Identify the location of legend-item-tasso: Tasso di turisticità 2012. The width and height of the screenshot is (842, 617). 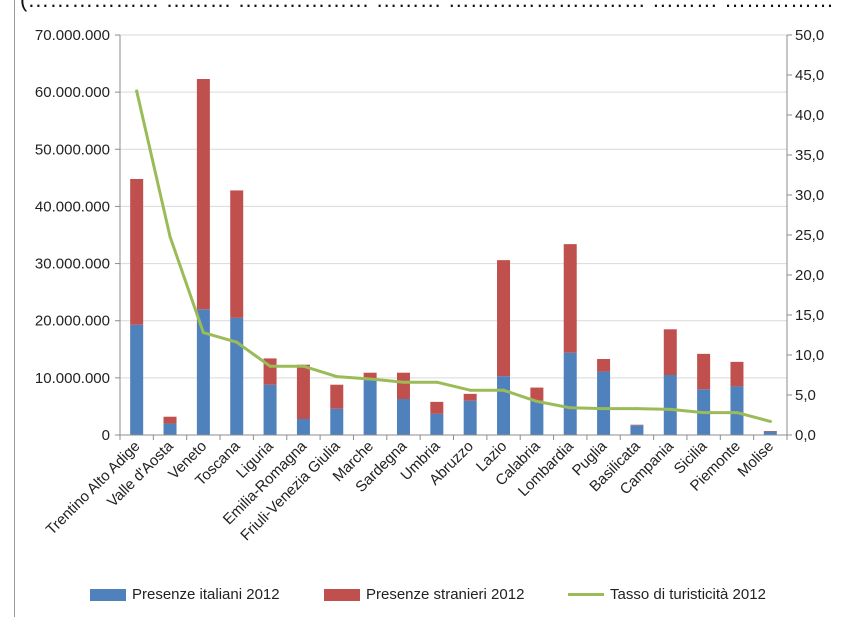
(667, 594).